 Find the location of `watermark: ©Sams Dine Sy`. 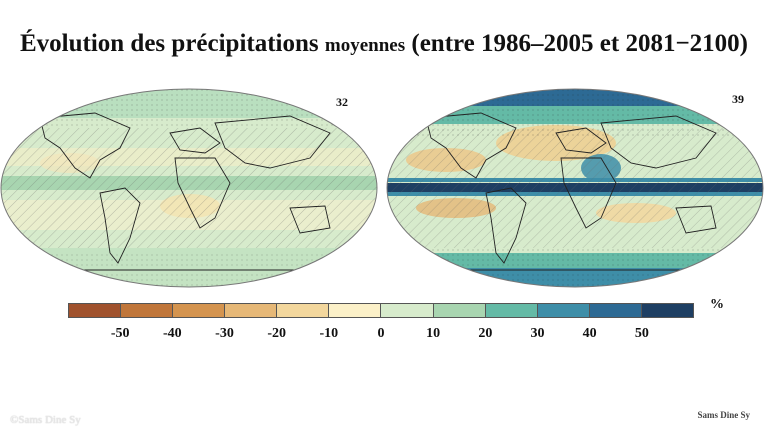

watermark: ©Sams Dine Sy is located at coordinates (45, 420).